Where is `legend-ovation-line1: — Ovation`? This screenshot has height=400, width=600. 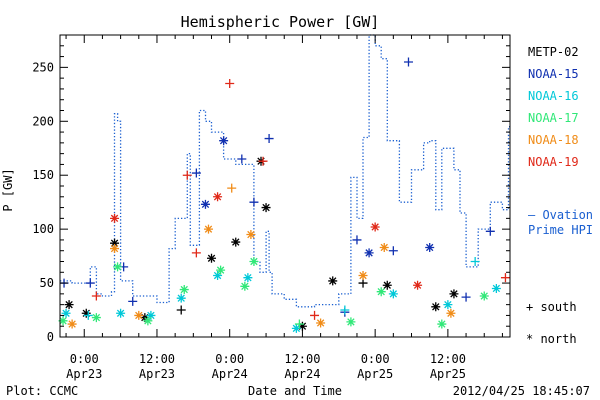 legend-ovation-line1: — Ovation is located at coordinates (560, 215).